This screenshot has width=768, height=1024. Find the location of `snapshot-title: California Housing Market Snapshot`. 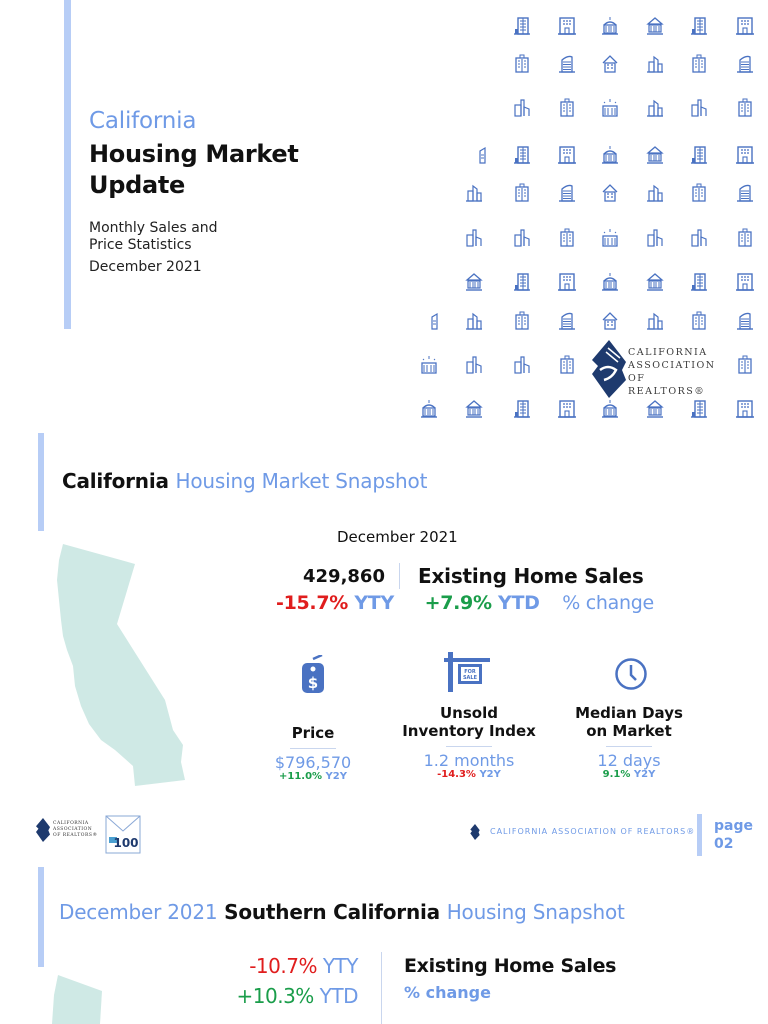

snapshot-title: California Housing Market Snapshot is located at coordinates (244, 481).